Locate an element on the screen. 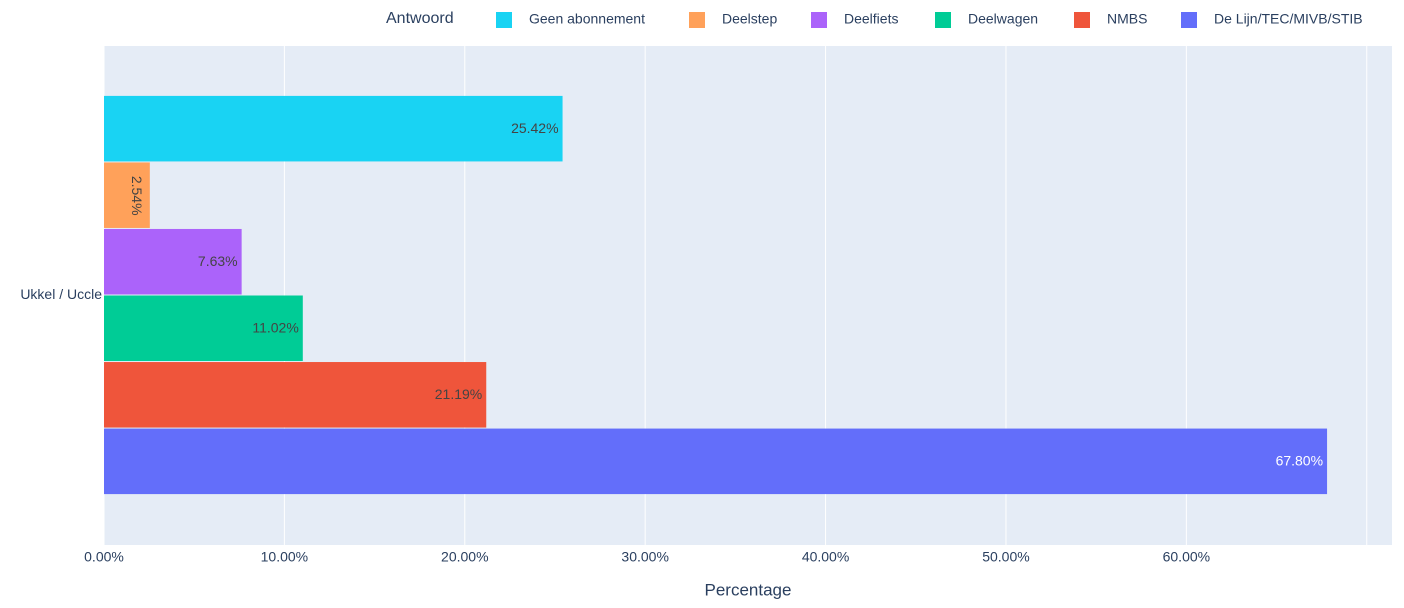  legend-label: De Lijn/TEC/MIVB/STIB is located at coordinates (1288, 19).